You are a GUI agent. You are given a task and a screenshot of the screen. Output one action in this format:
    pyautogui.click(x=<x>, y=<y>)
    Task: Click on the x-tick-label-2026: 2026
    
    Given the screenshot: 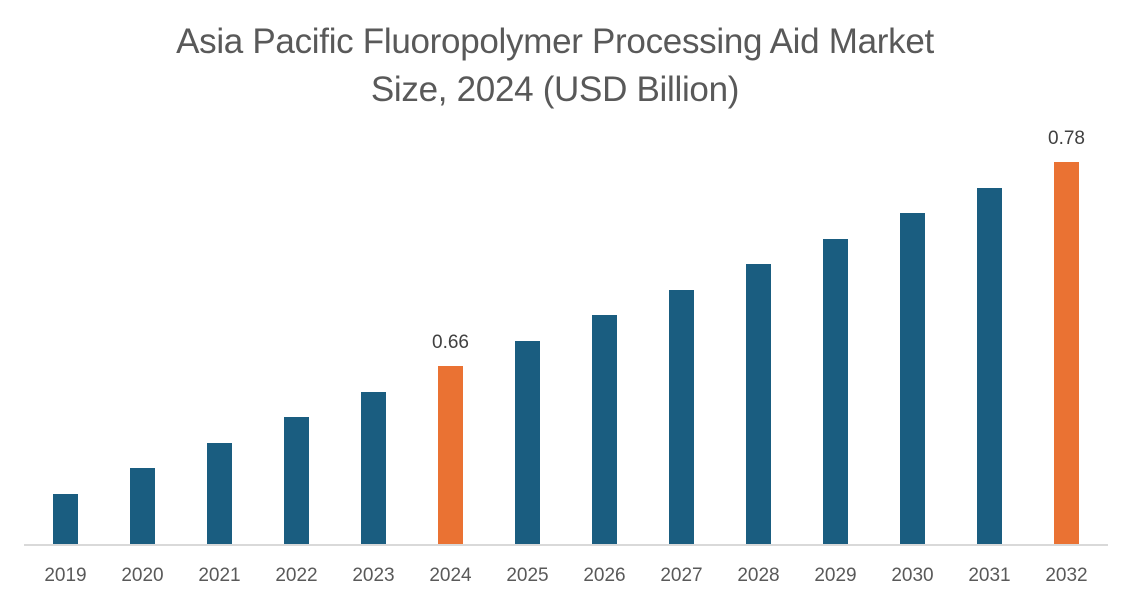 What is the action you would take?
    pyautogui.click(x=604, y=575)
    